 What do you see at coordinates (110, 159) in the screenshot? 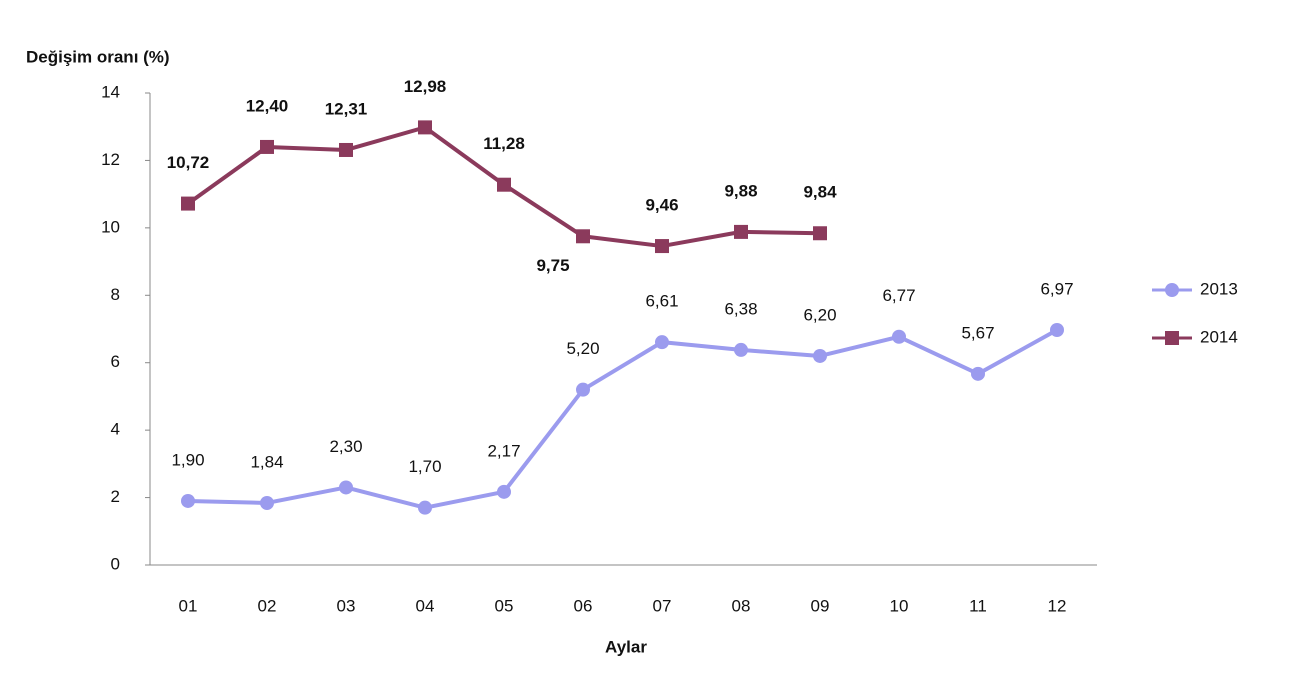
I see `y-tick-label: 12` at bounding box center [110, 159].